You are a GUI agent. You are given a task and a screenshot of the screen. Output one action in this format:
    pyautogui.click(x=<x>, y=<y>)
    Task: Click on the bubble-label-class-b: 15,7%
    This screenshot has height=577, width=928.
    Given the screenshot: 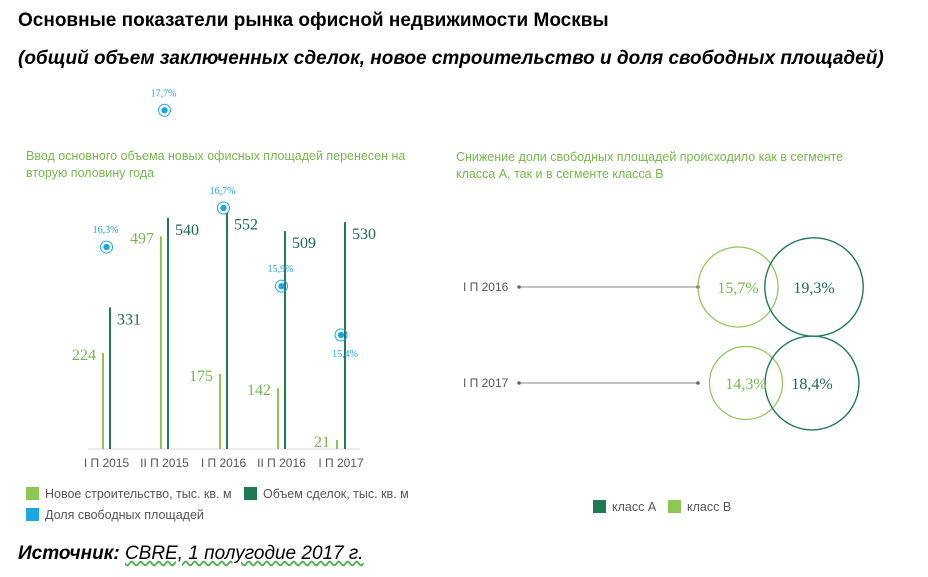 What is the action you would take?
    pyautogui.click(x=737, y=288)
    